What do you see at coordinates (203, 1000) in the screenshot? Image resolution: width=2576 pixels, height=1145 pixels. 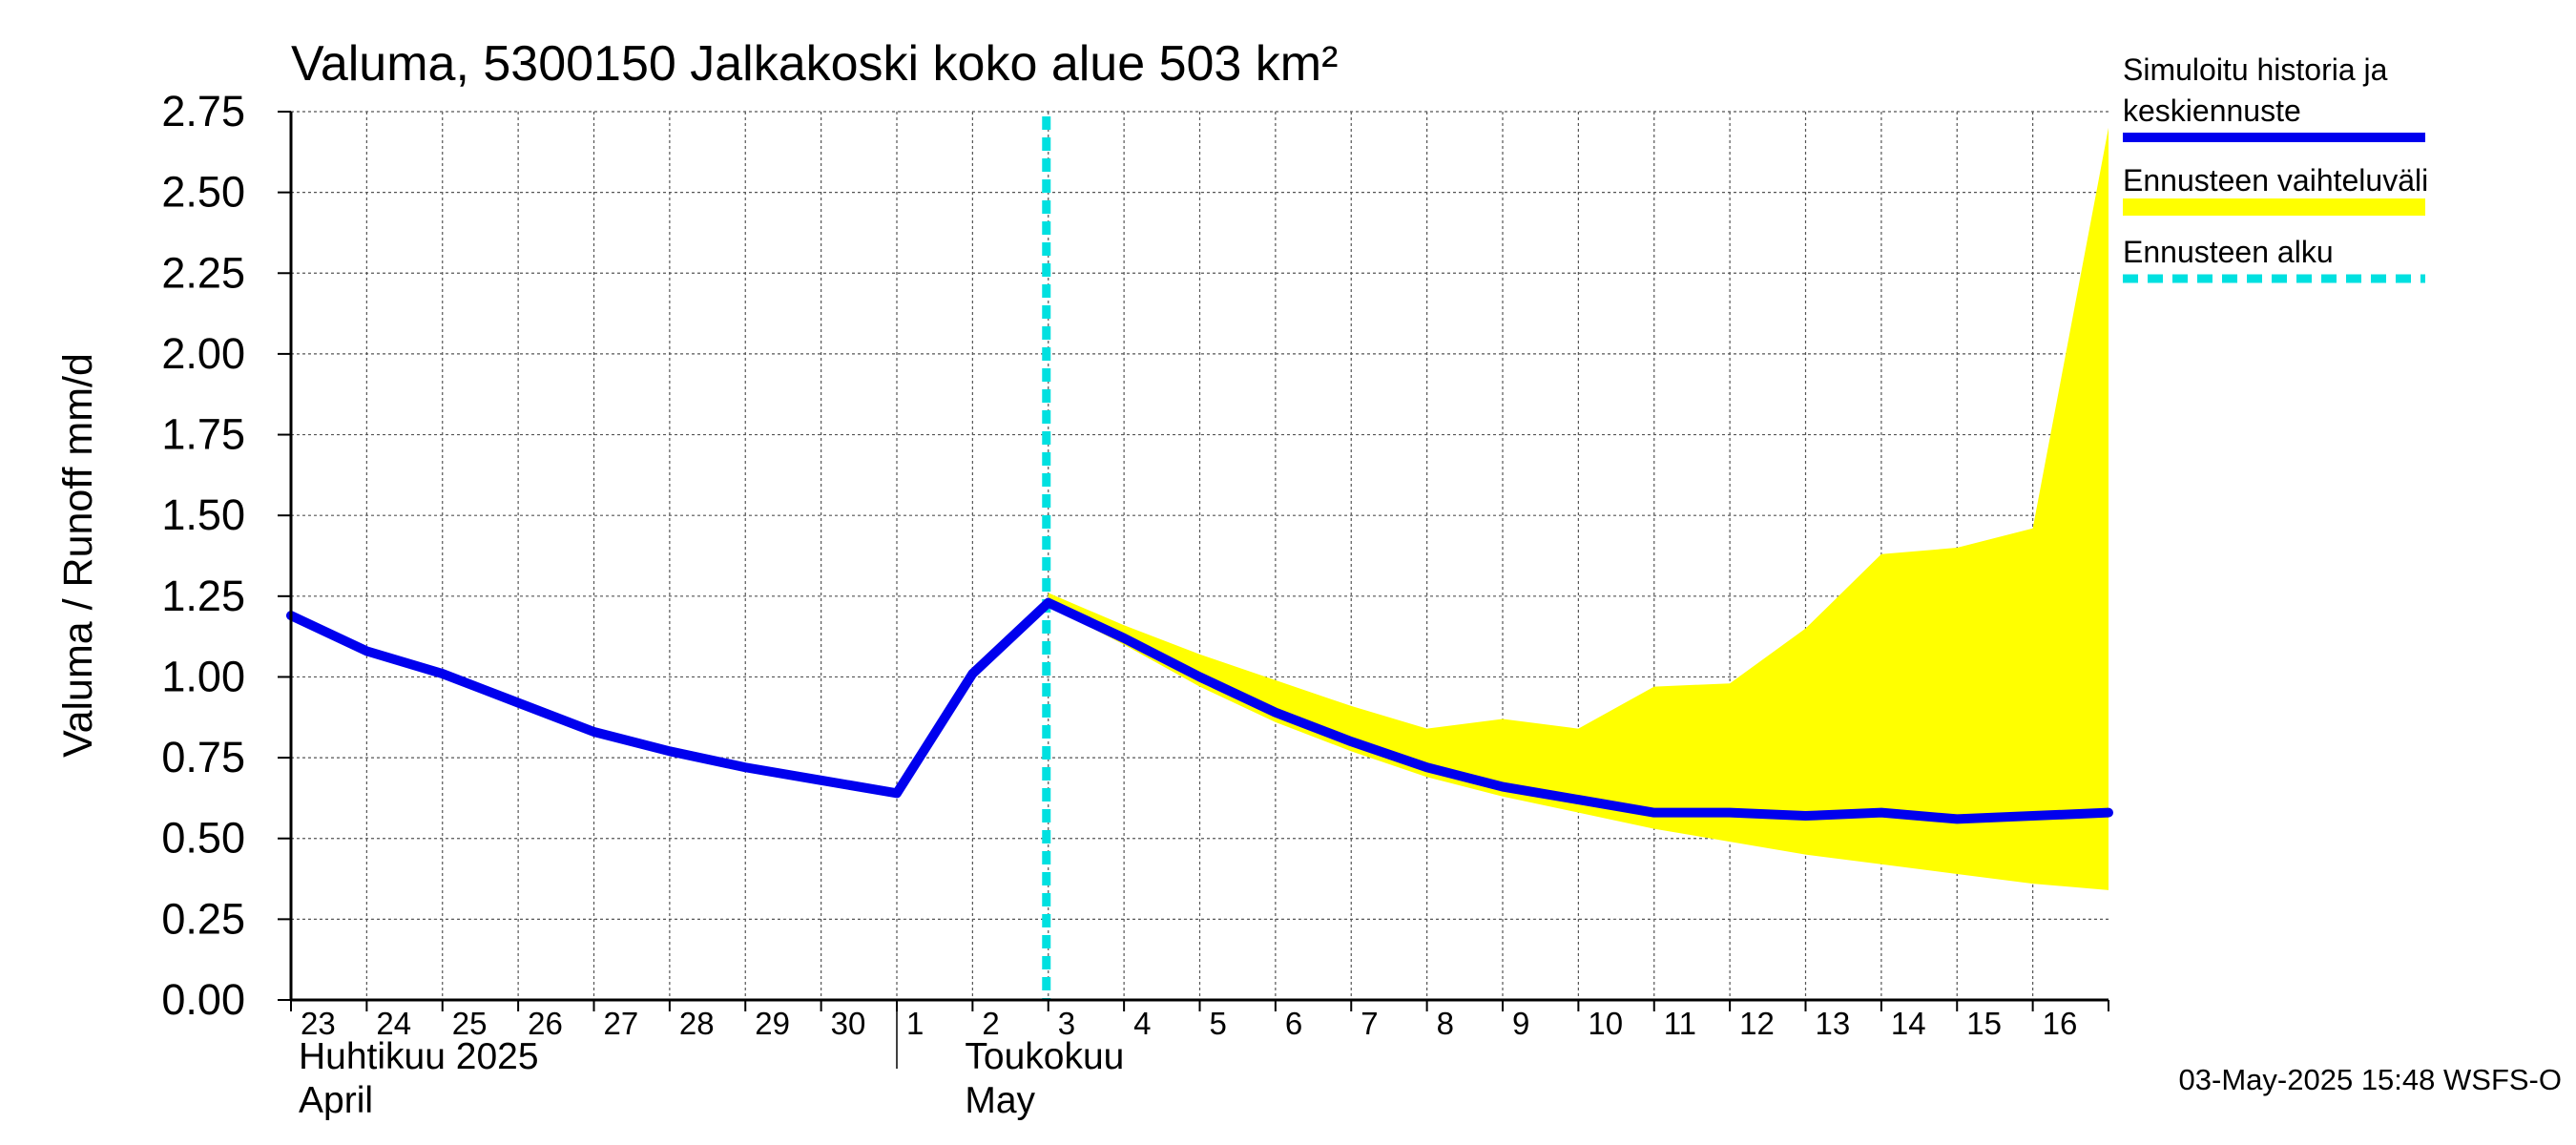 I see `y-tick-label: 0.00` at bounding box center [203, 1000].